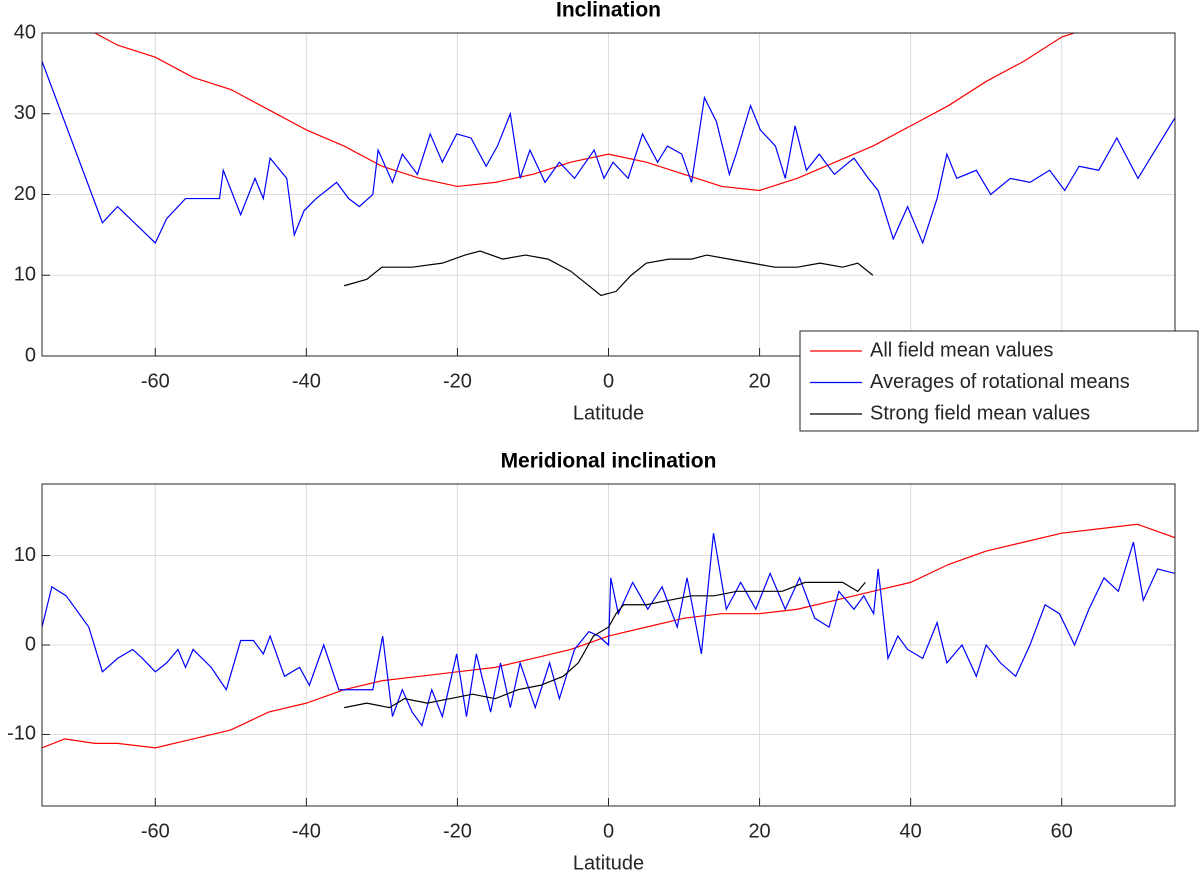 The width and height of the screenshot is (1200, 879). I want to click on legend-label: All field mean values, so click(961, 350).